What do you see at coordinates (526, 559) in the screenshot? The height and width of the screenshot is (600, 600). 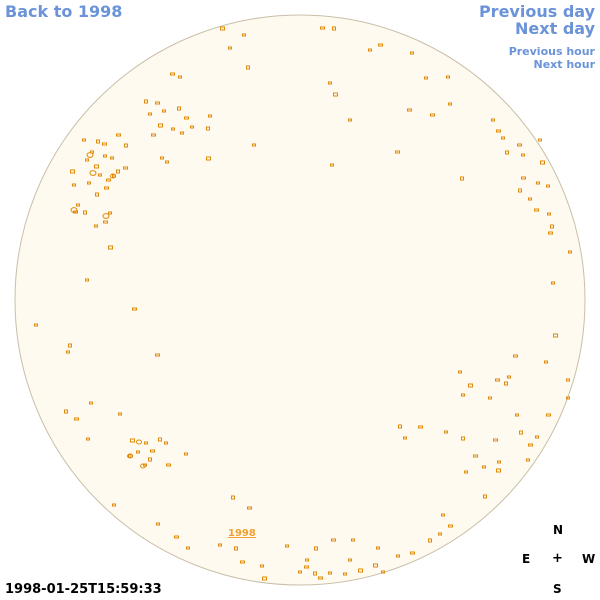 I see `compass-east: E` at bounding box center [526, 559].